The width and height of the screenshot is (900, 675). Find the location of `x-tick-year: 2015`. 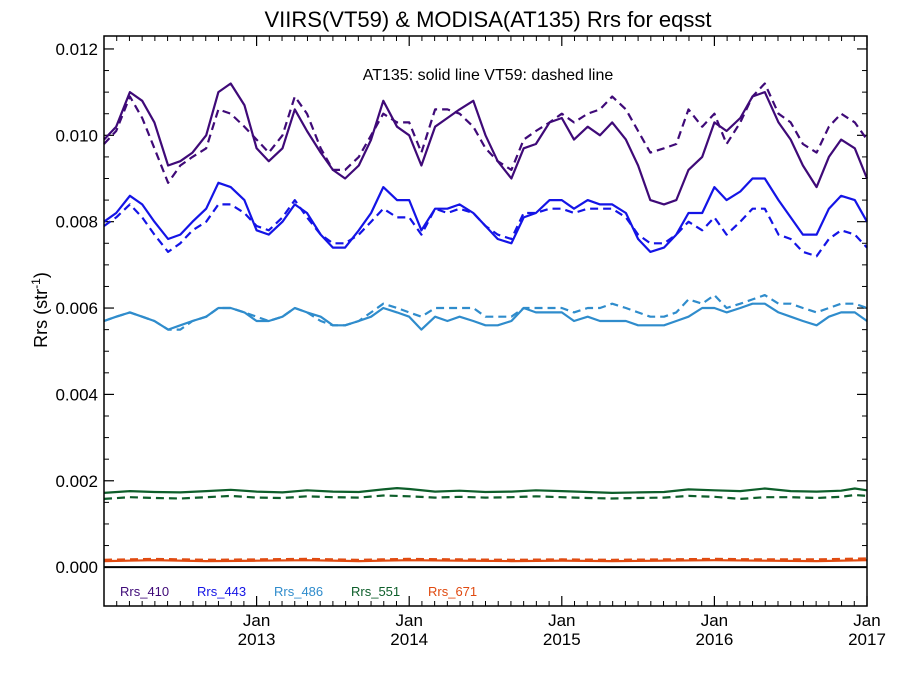

x-tick-year: 2015 is located at coordinates (562, 639).